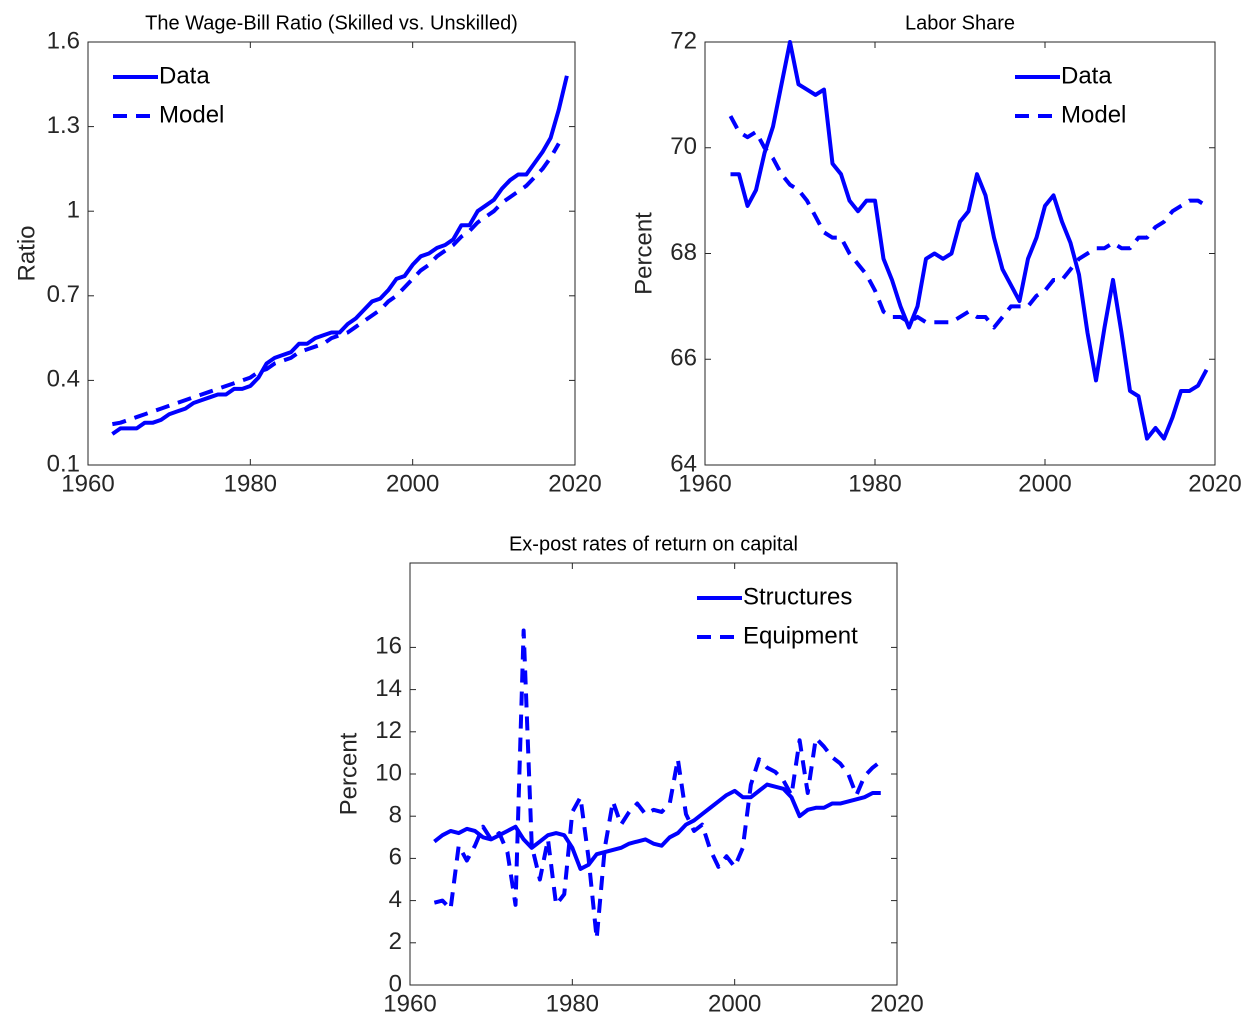  Describe the element at coordinates (395, 941) in the screenshot. I see `y-tick-label: 2` at that location.